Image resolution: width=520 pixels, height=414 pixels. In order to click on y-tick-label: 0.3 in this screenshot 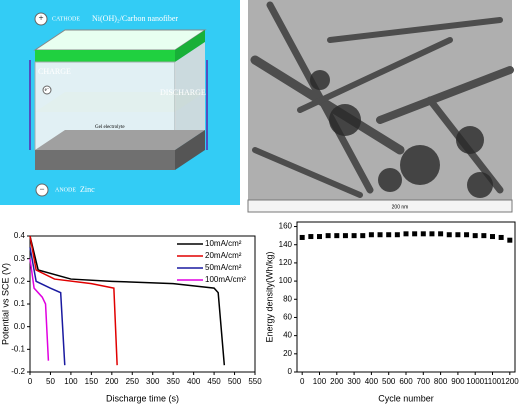, I will do `click(20, 258)`.